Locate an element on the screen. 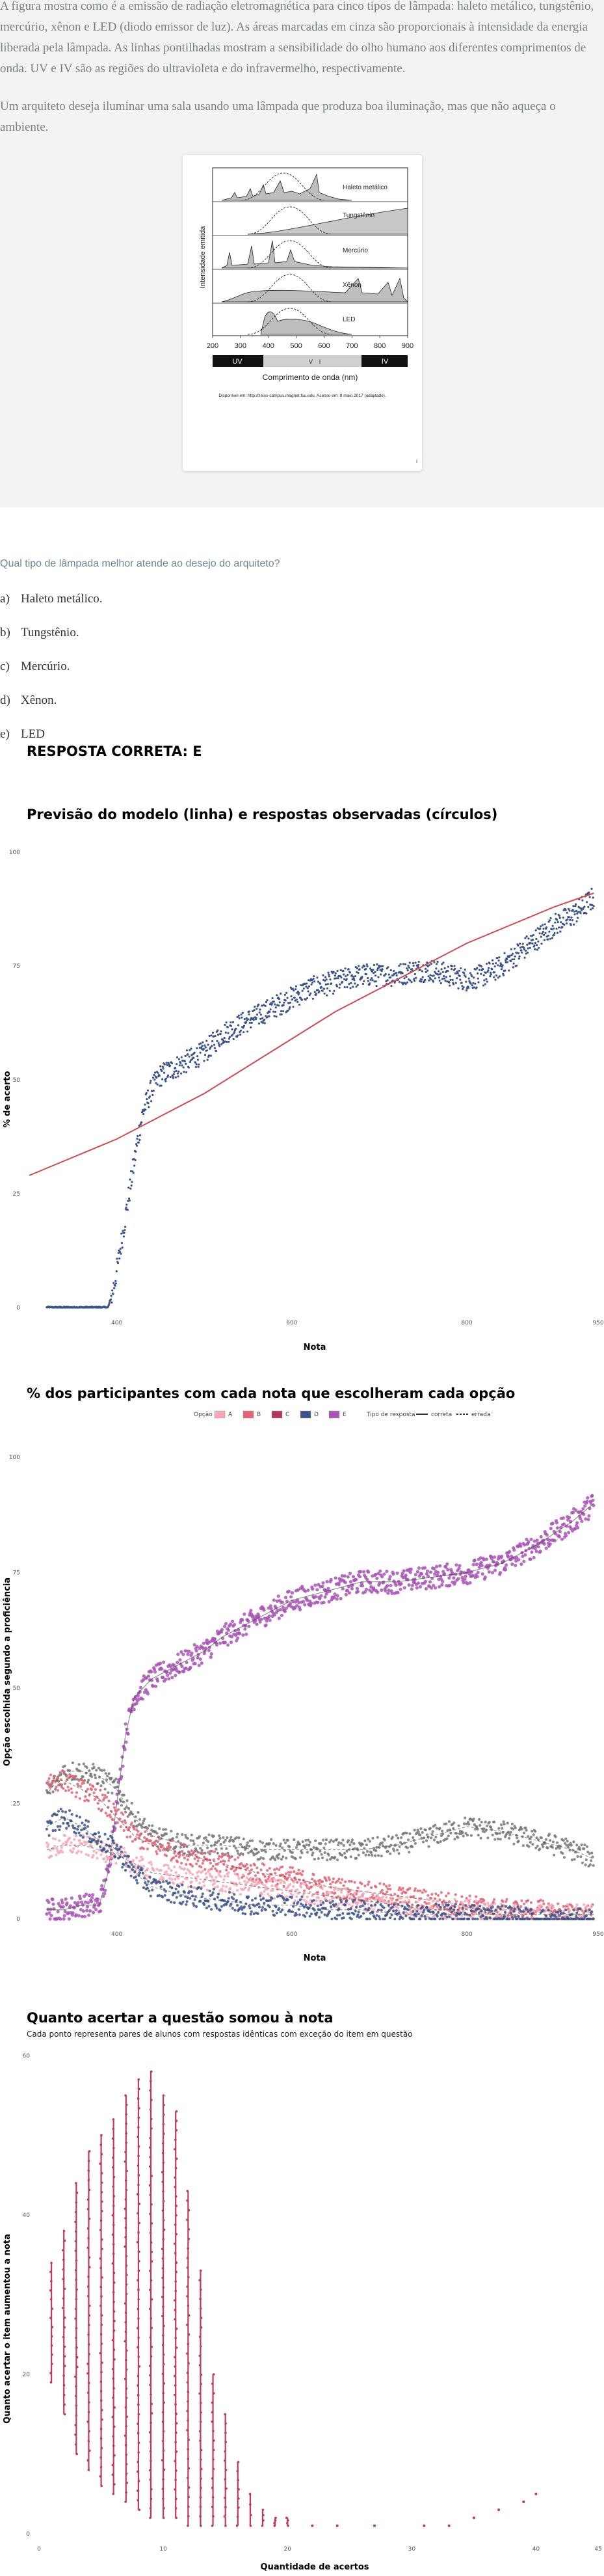  alternative-d: d) Xênon. is located at coordinates (28, 700).